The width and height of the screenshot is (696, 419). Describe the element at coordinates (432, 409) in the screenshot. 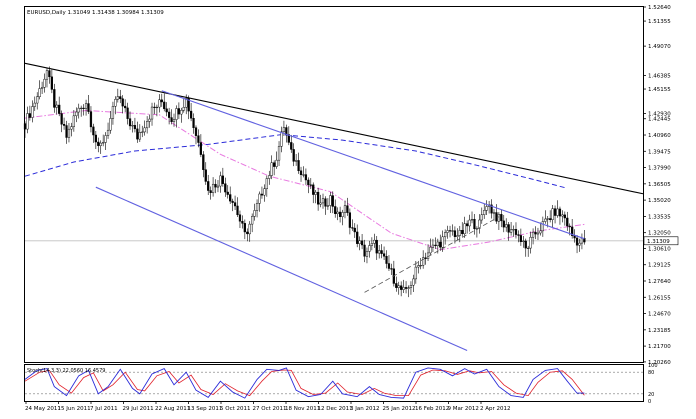

I see `x-tick-label: 16 Feb 2012` at that location.